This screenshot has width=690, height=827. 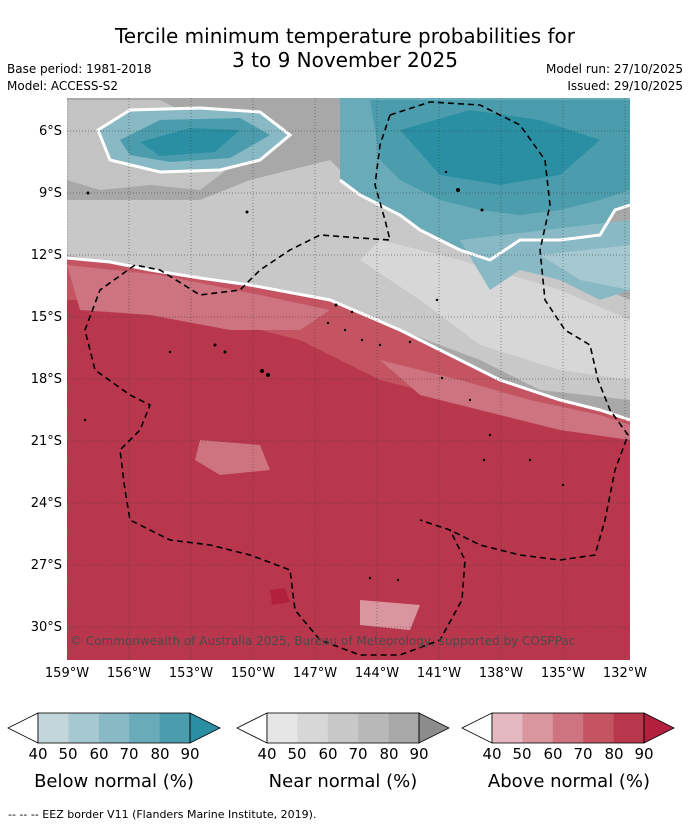 What do you see at coordinates (563, 673) in the screenshot?
I see `x-tick-label: 135°W` at bounding box center [563, 673].